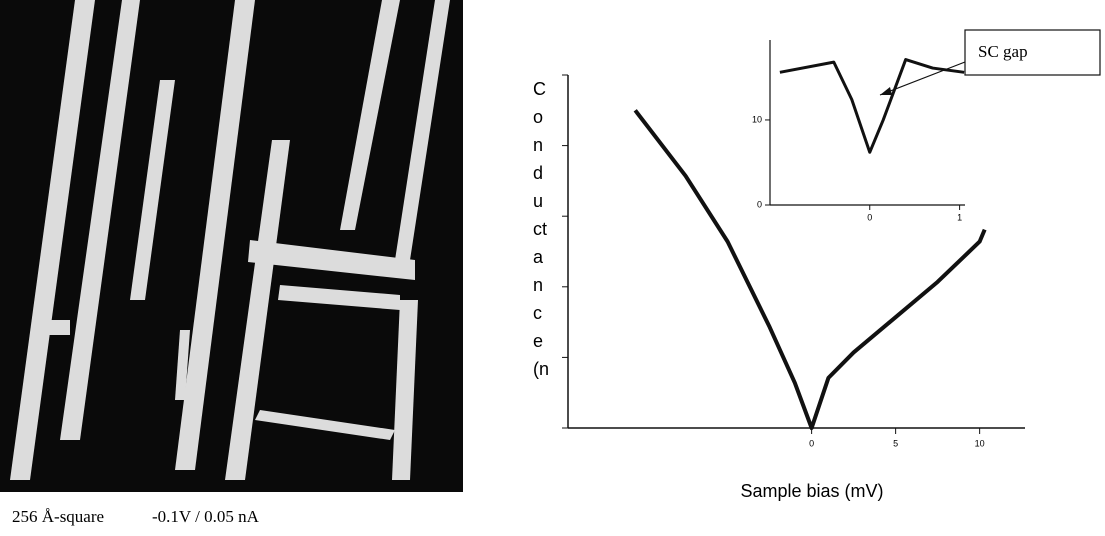  What do you see at coordinates (58, 516) in the screenshot?
I see `image-caption: 256 Å-square` at bounding box center [58, 516].